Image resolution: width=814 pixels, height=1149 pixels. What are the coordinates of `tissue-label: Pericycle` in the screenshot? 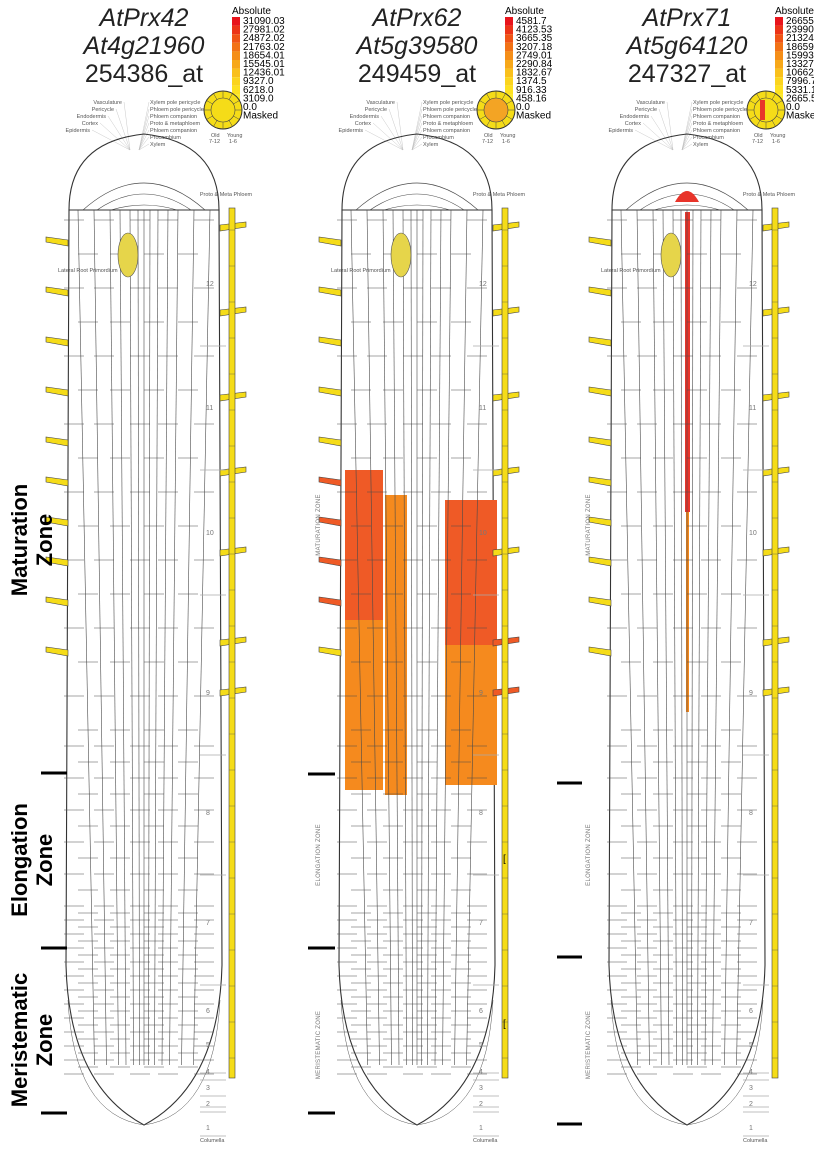 It's located at (103, 110).